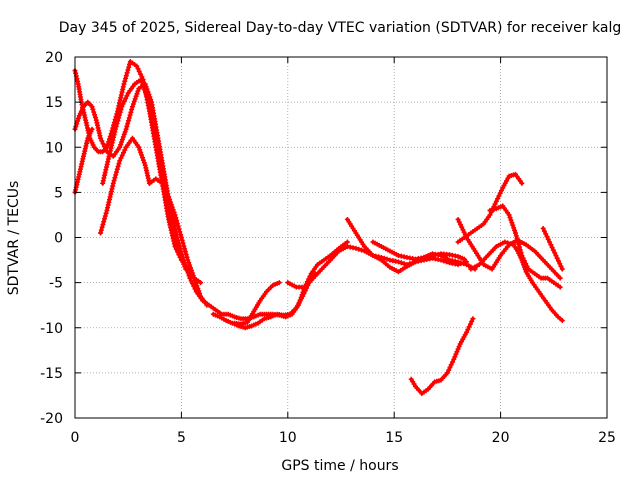 Image resolution: width=640 pixels, height=480 pixels. Describe the element at coordinates (54, 148) in the screenshot. I see `y-tick-label: 10` at that location.